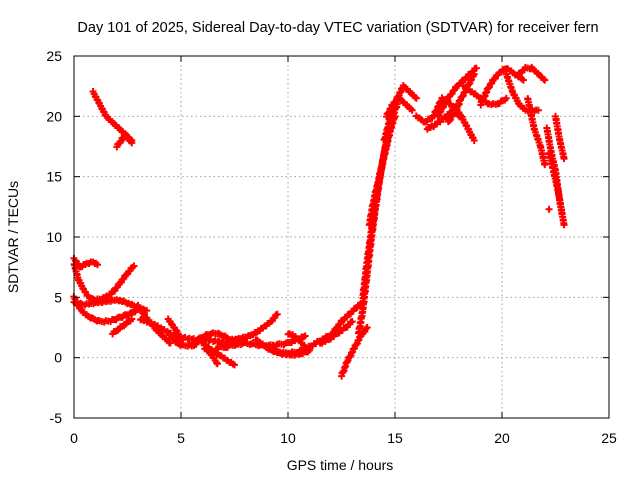 This screenshot has width=640, height=480. What do you see at coordinates (395, 438) in the screenshot?
I see `x-tick-label: 15` at bounding box center [395, 438].